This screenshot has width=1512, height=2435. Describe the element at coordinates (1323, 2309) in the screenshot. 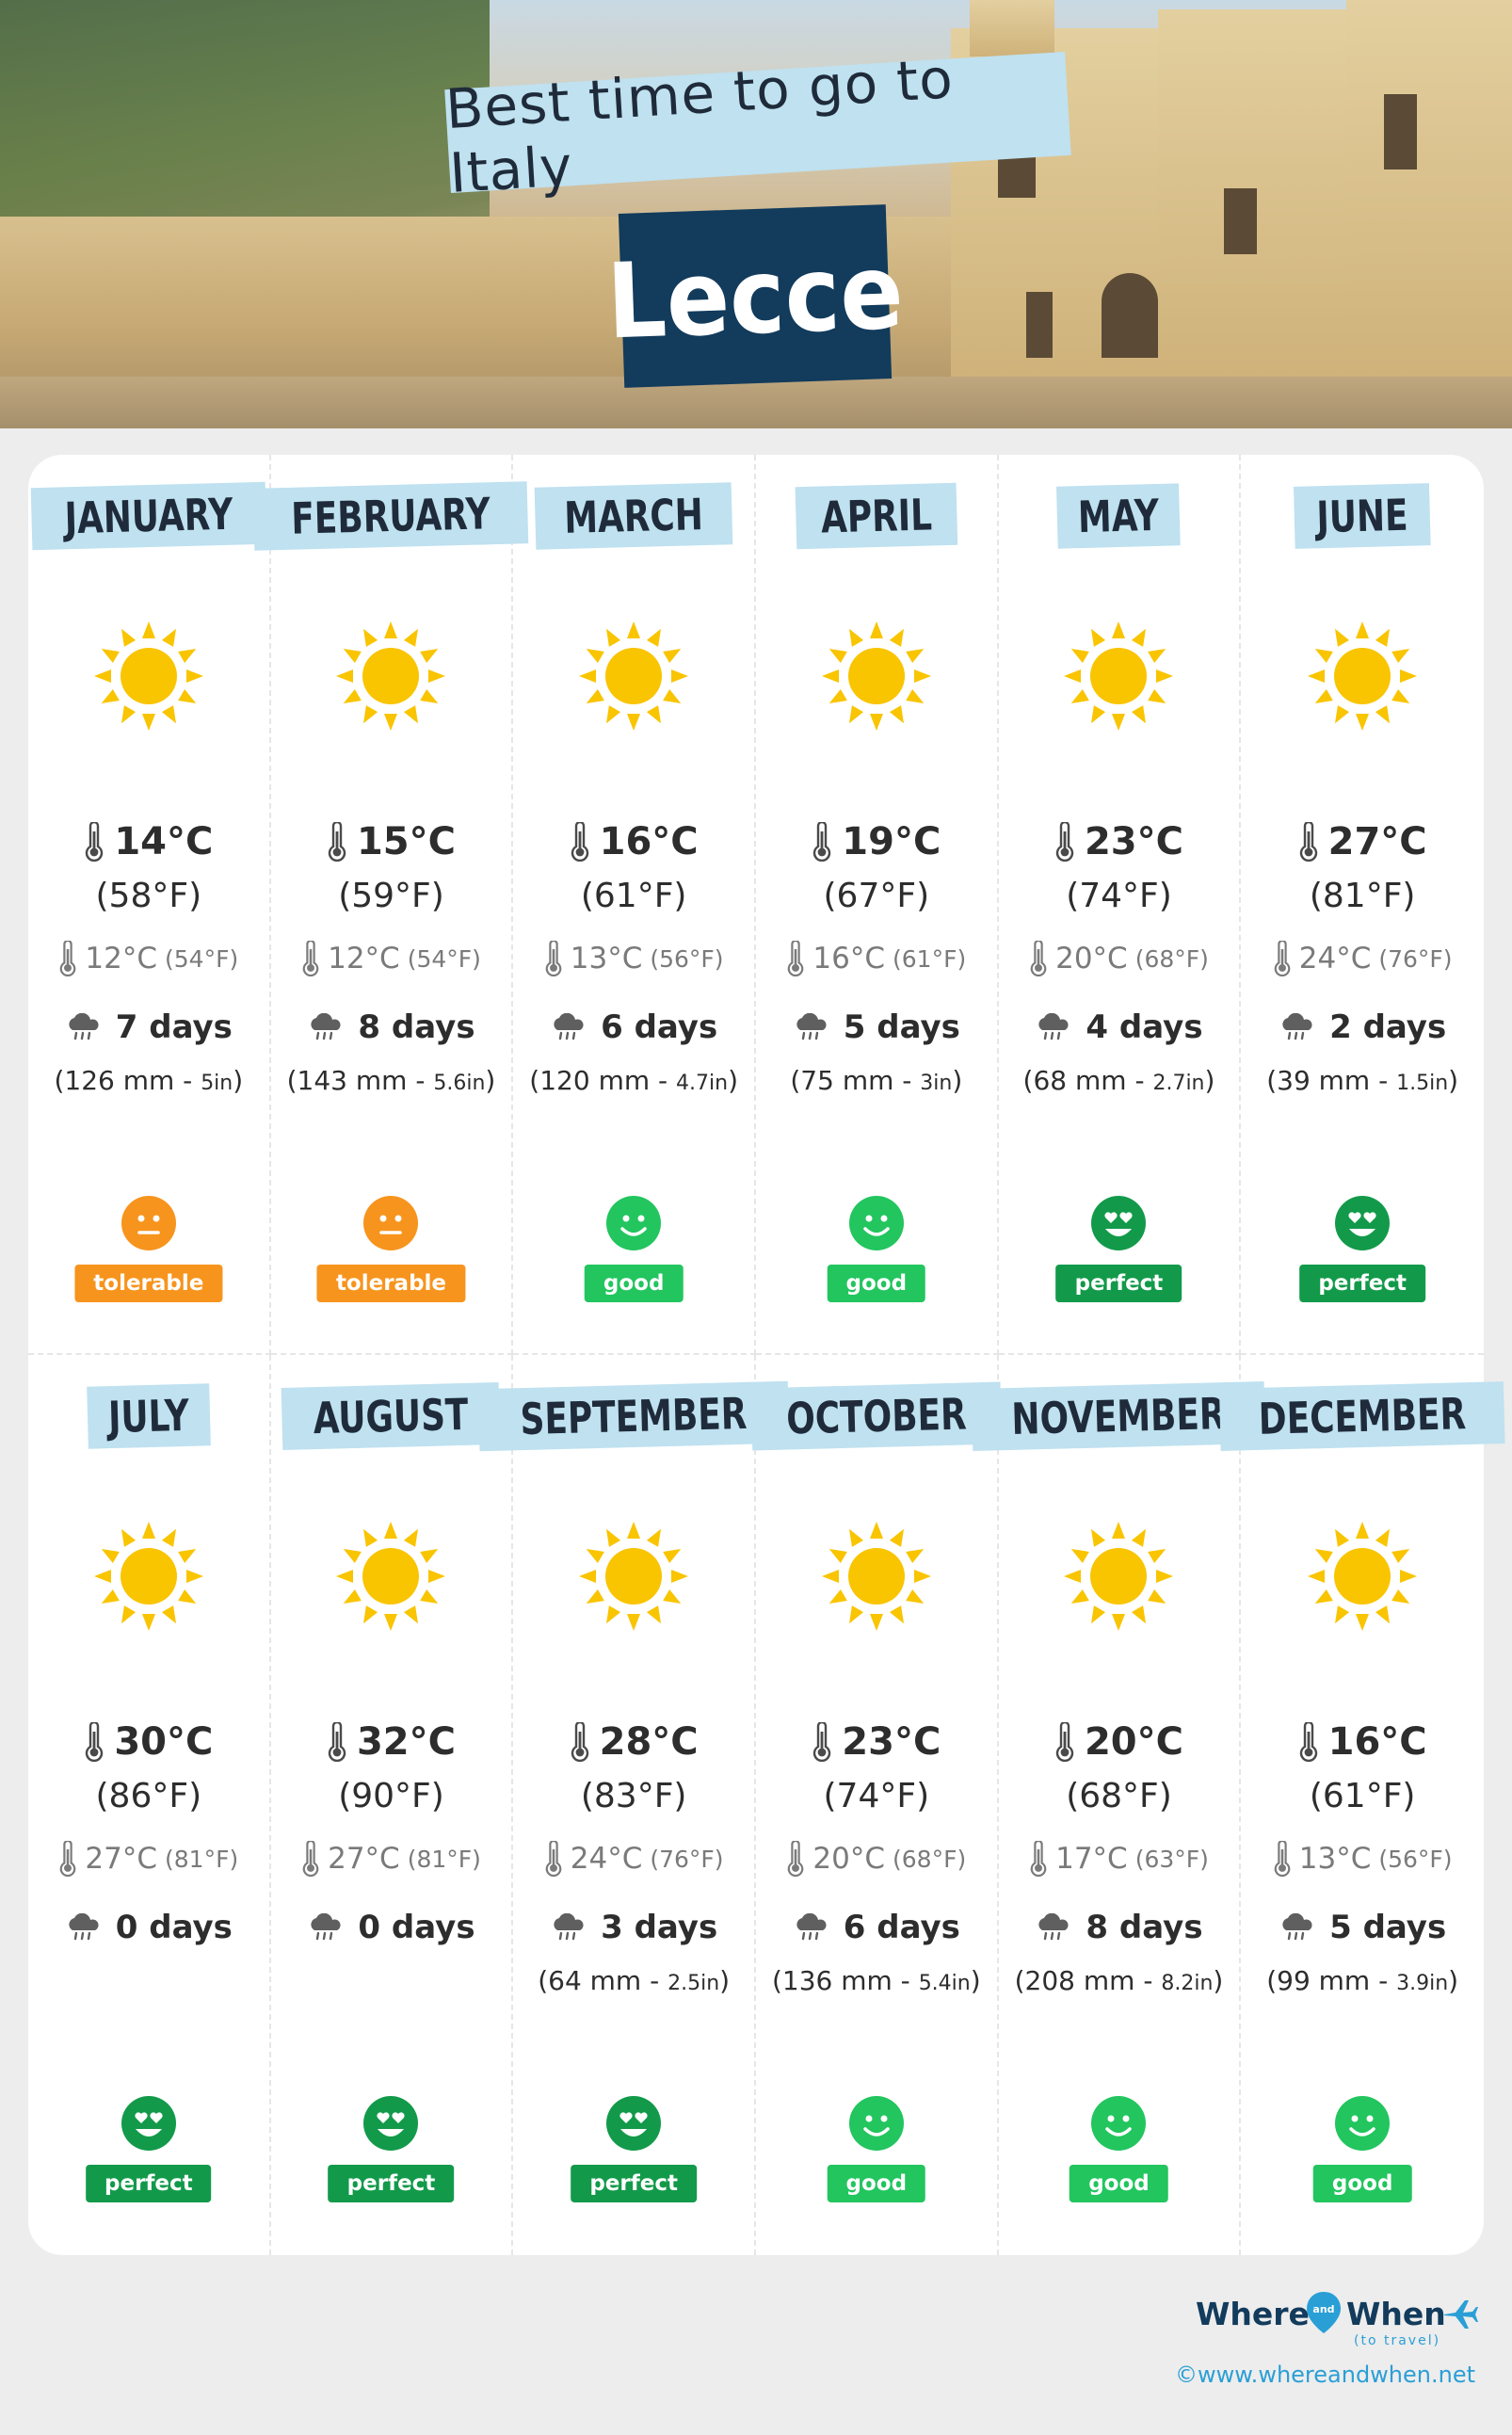

I see `logo-and: and` at that location.